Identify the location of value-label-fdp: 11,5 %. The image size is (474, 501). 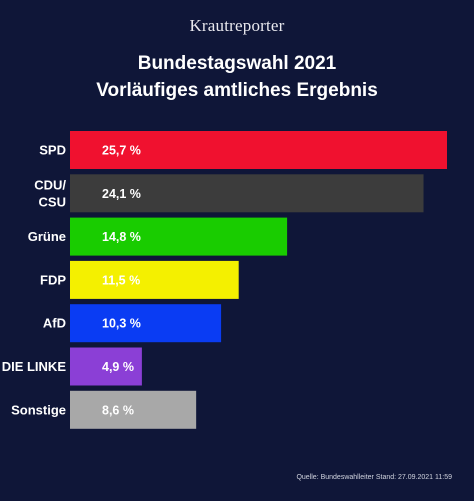
(121, 280).